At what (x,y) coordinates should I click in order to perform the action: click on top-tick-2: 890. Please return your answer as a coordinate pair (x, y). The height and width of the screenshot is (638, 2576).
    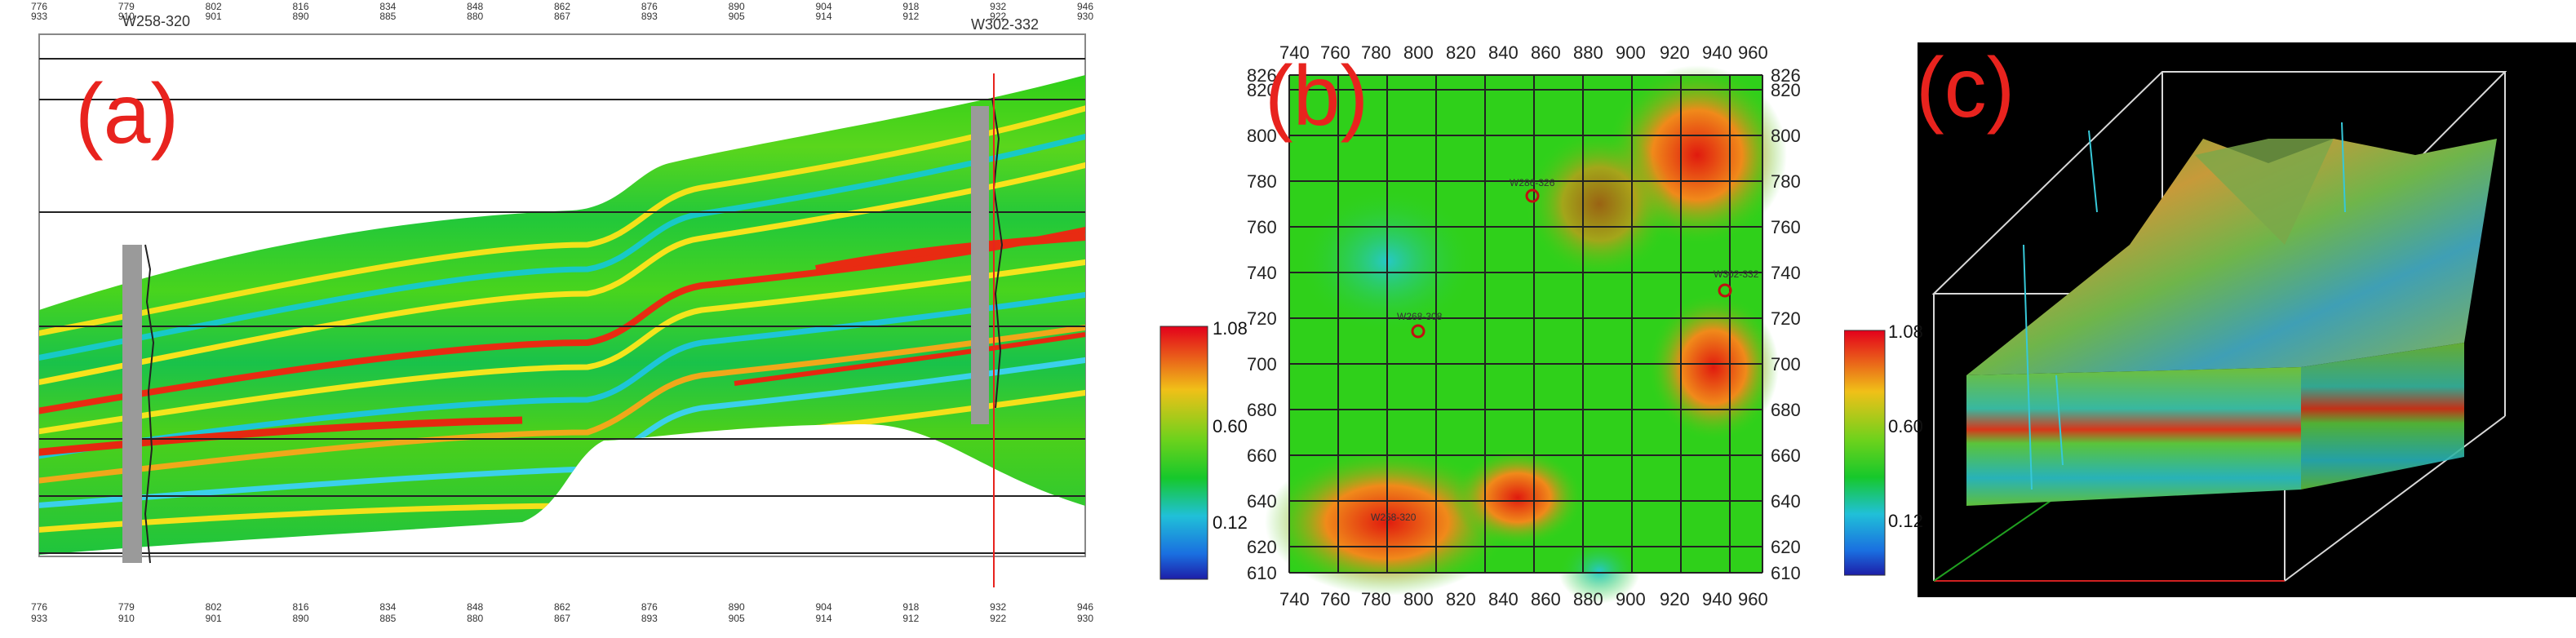
    Looking at the image, I should click on (301, 17).